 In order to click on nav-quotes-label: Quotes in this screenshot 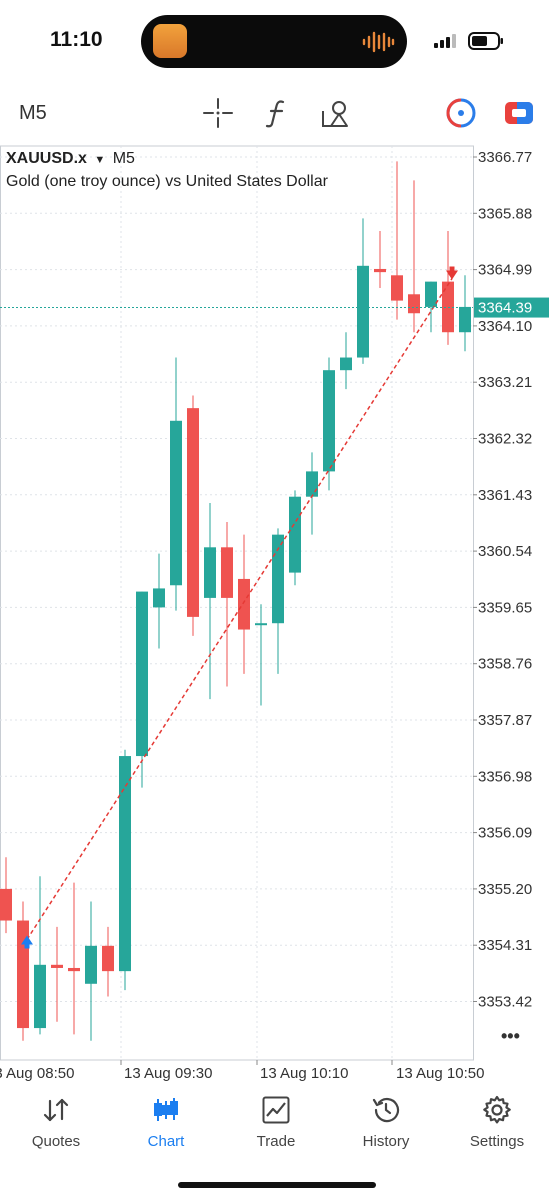, I will do `click(56, 1141)`.